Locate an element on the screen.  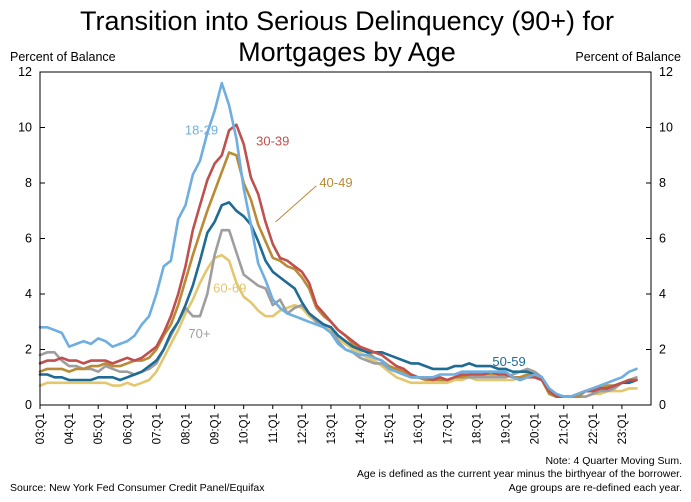
x-tick-label: 18:Q1 is located at coordinates (477, 428).